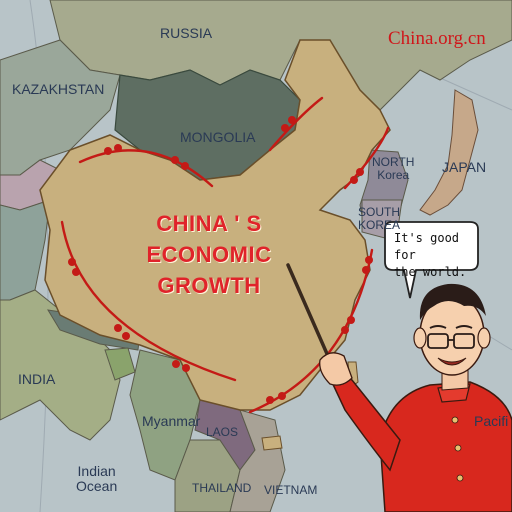  Describe the element at coordinates (464, 167) in the screenshot. I see `label-japan: JAPAN` at that location.